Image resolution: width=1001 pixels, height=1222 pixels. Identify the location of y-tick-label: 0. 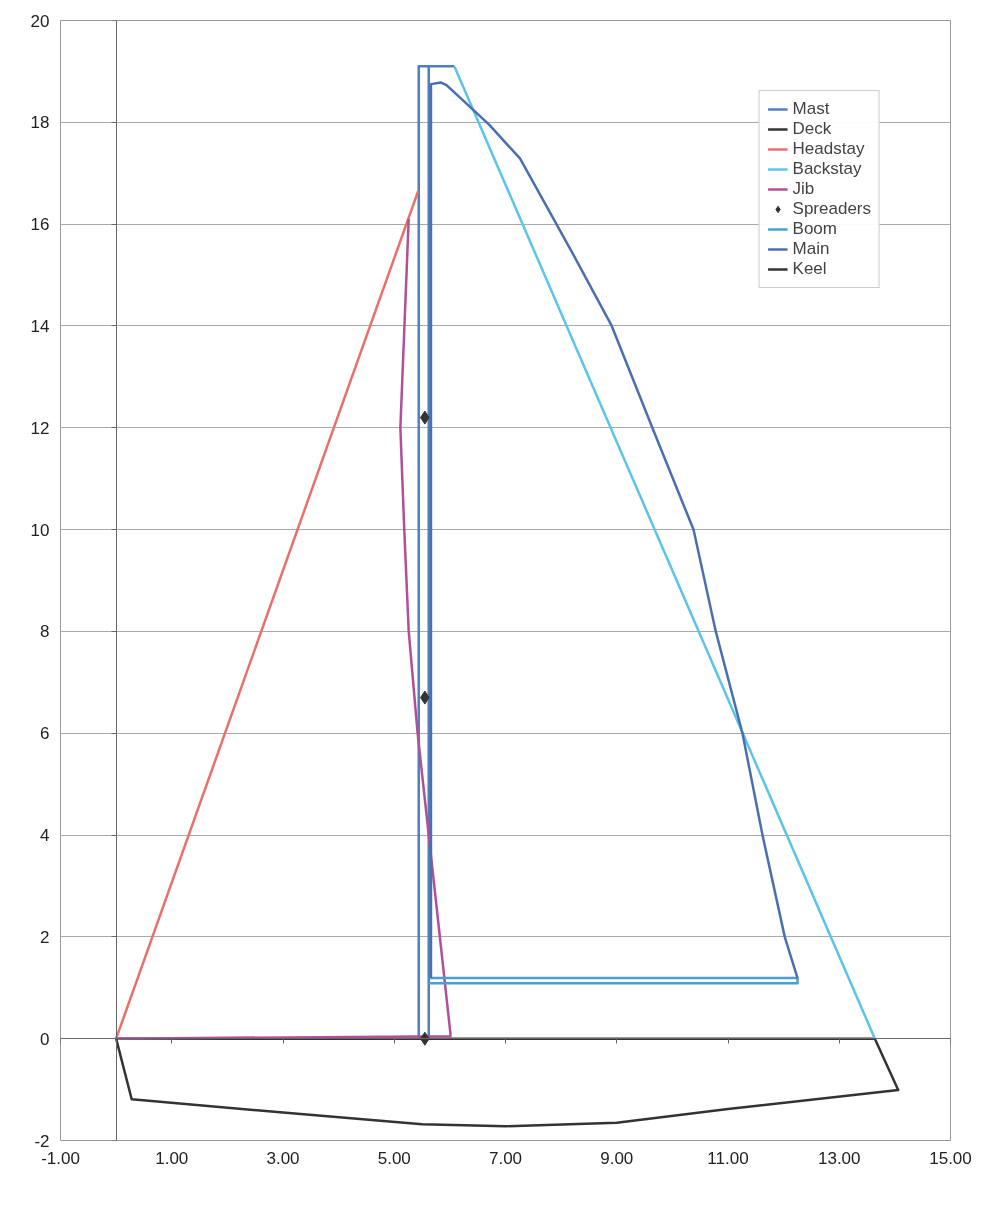
(45, 1039).